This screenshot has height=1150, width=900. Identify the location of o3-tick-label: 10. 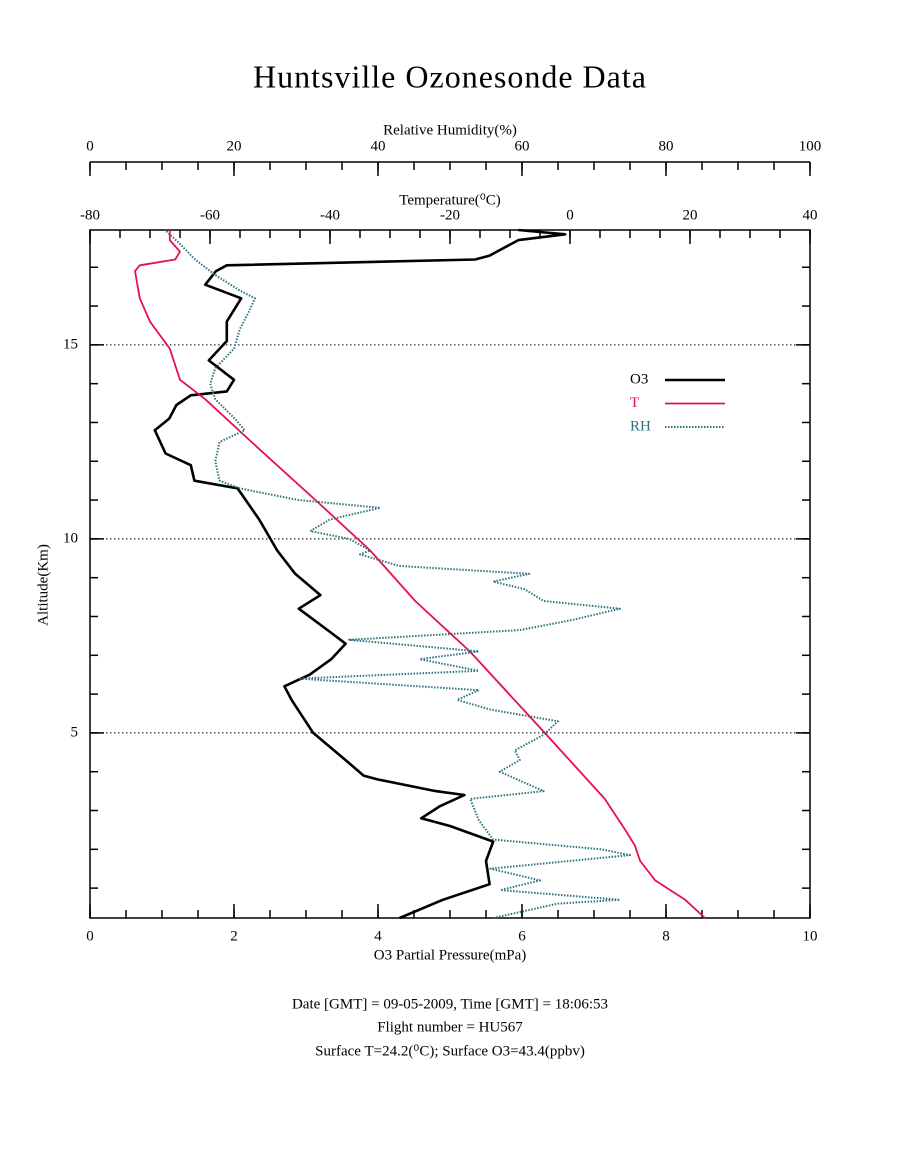
(810, 936).